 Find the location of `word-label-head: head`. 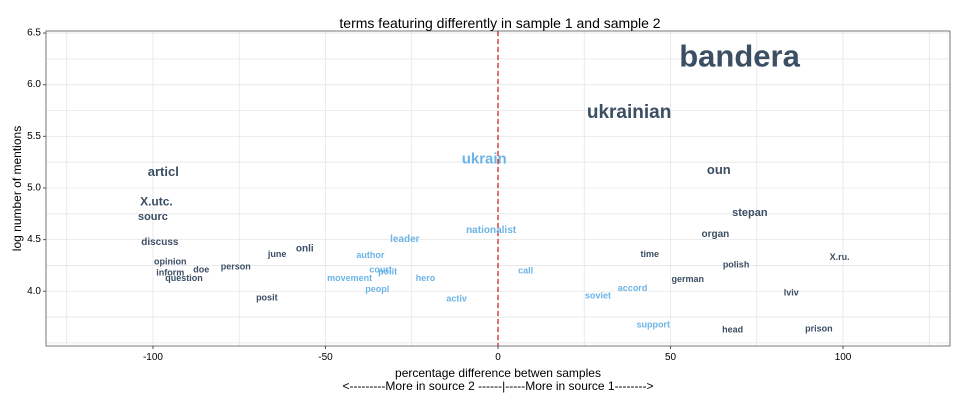

word-label-head: head is located at coordinates (732, 329).